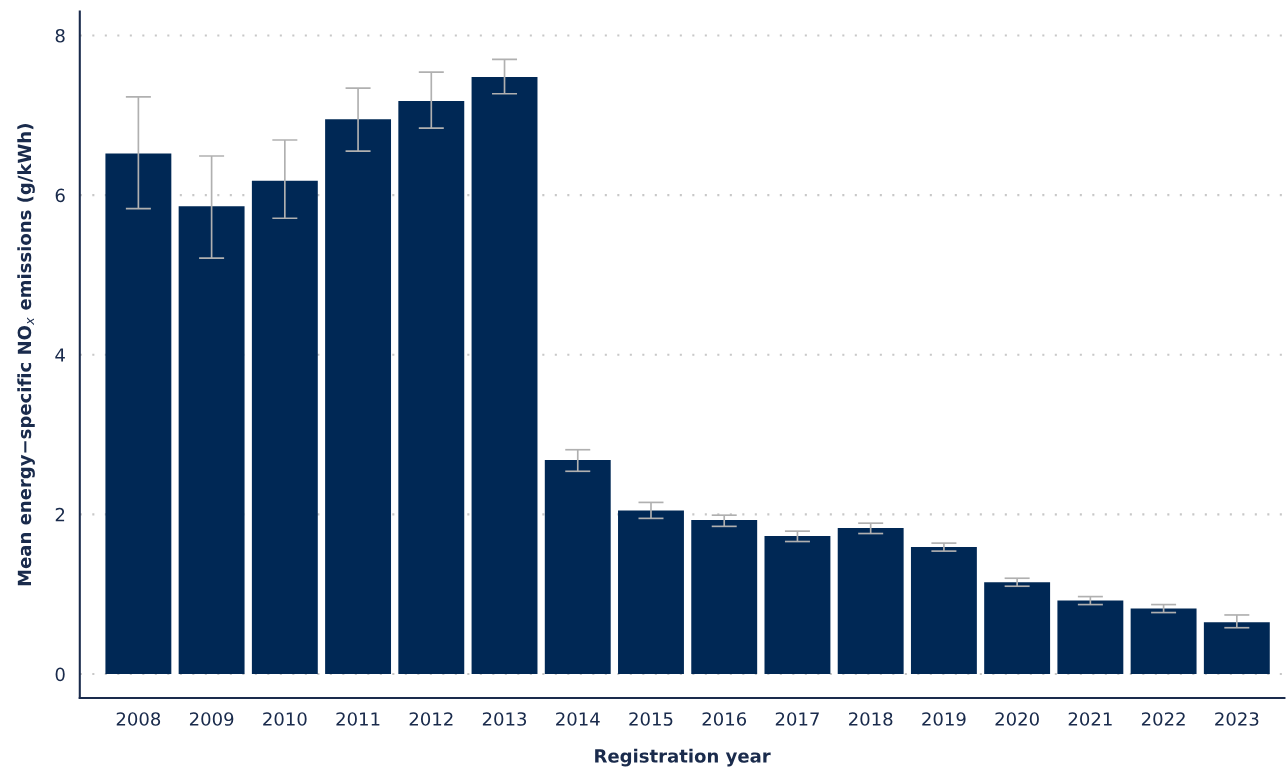 The height and width of the screenshot is (767, 1287). Describe the element at coordinates (724, 719) in the screenshot. I see `x-tick-label: 2016` at that location.